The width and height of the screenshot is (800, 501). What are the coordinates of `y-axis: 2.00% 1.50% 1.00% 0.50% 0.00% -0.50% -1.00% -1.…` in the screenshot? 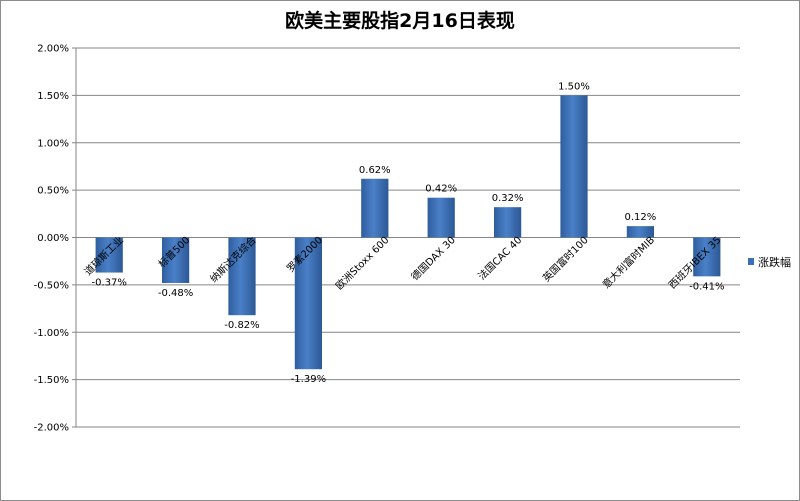 It's located at (55, 239).